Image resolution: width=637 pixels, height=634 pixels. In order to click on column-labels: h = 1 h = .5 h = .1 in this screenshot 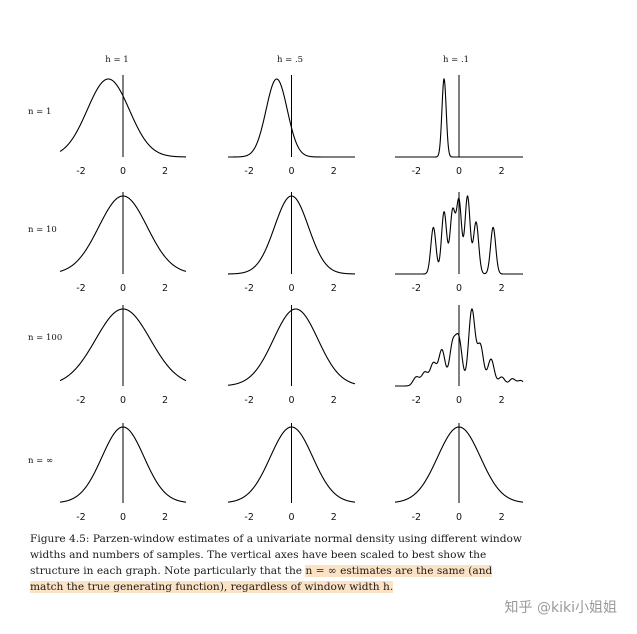, I will do `click(287, 60)`.